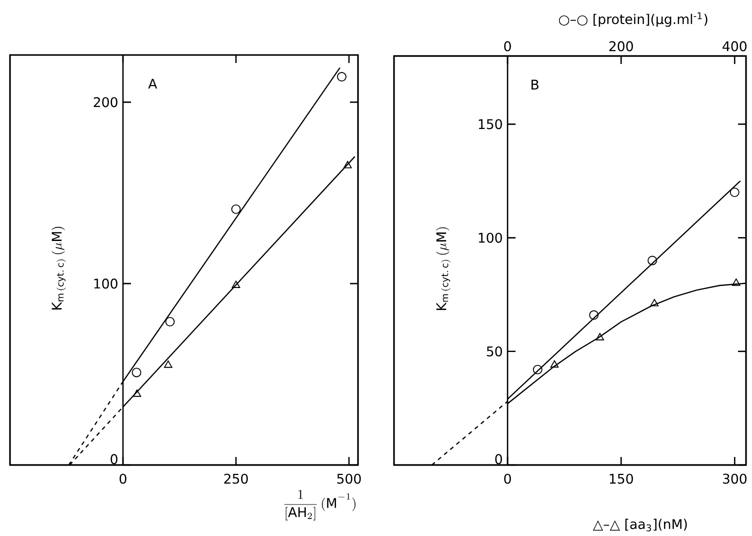  Describe the element at coordinates (494, 351) in the screenshot. I see `y-tick-label: 50` at that location.